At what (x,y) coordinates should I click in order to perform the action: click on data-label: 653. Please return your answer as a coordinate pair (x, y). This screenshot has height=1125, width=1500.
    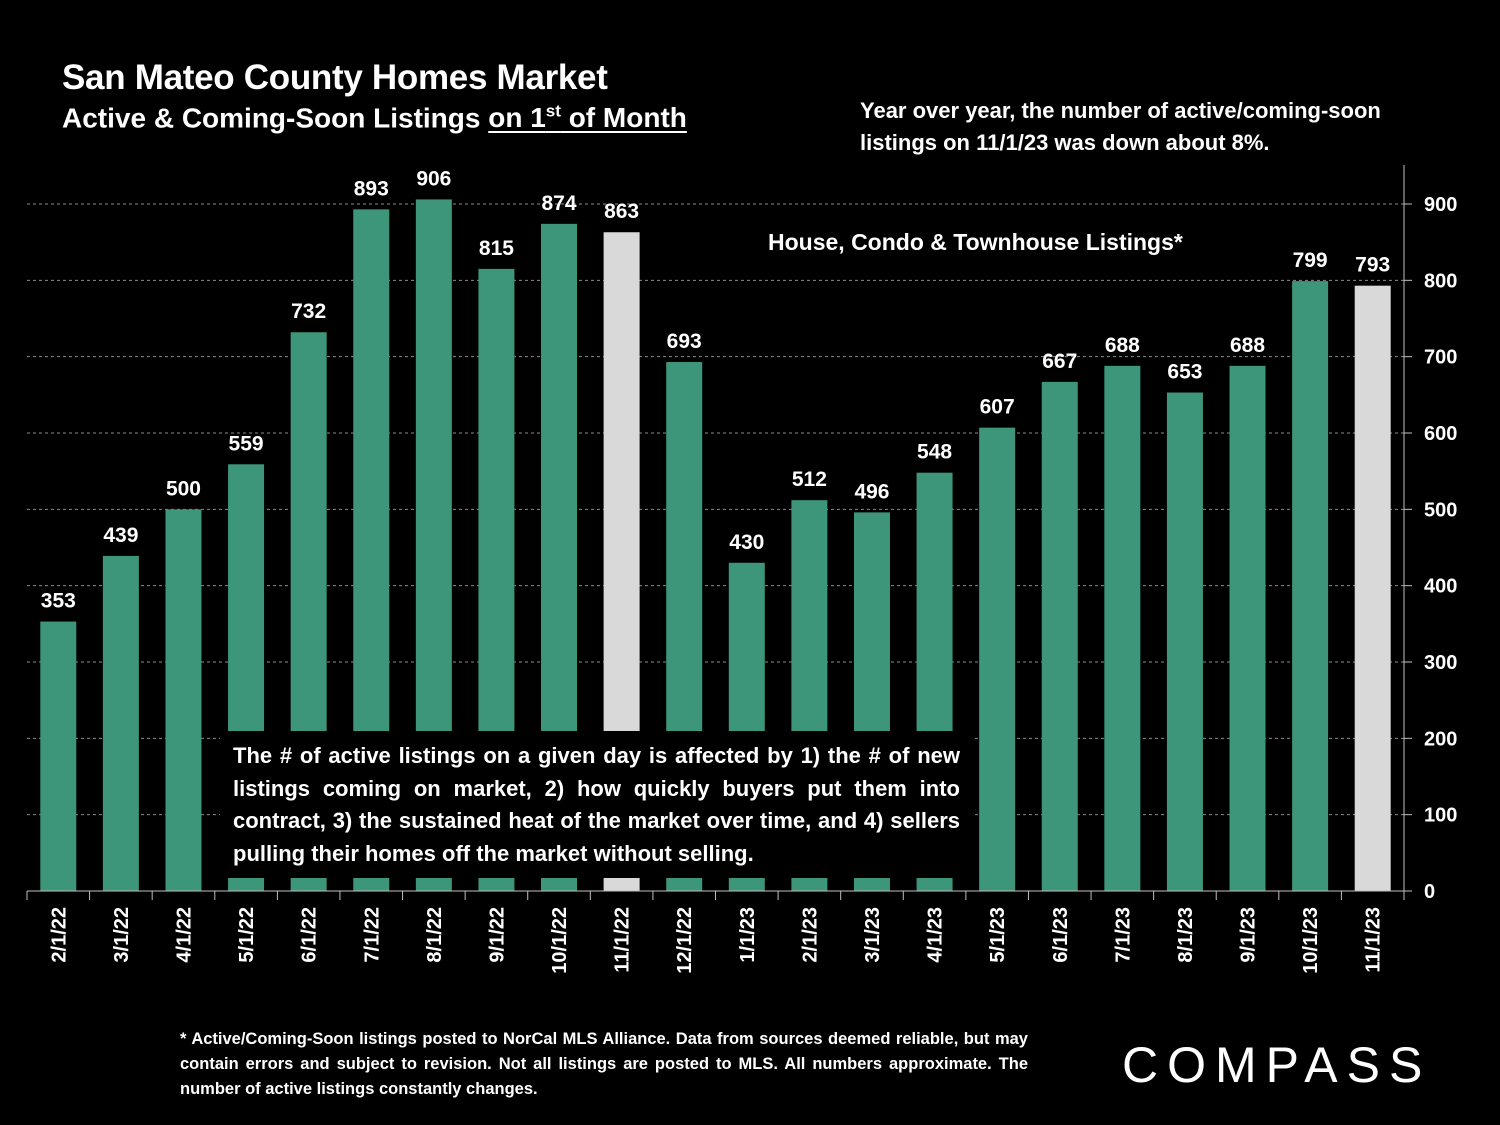
    Looking at the image, I should click on (1184, 372).